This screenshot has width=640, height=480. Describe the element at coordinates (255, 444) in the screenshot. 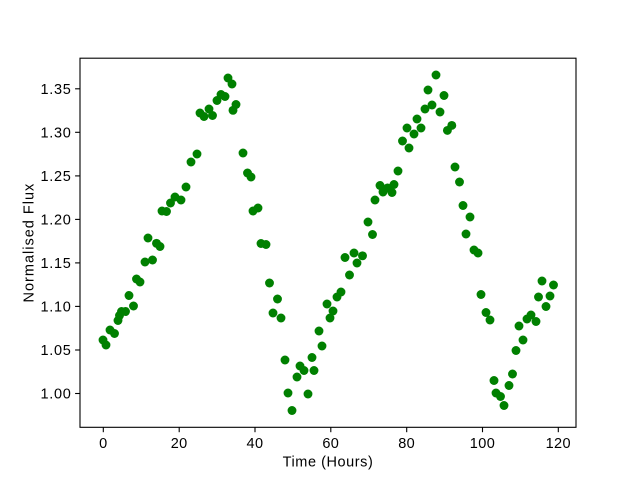

I see `svg-text: 40` at that location.